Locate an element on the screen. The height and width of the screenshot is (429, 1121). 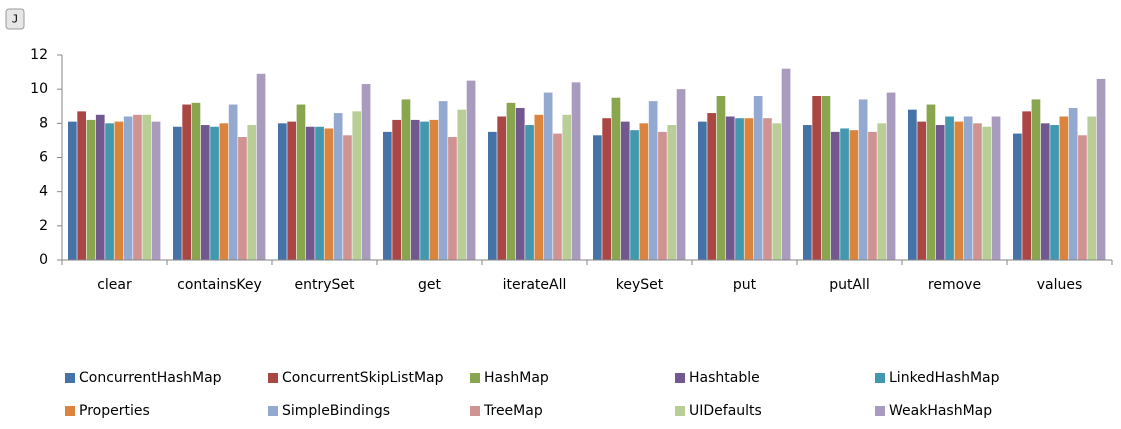
y-tick-label: 4 is located at coordinates (43, 192).